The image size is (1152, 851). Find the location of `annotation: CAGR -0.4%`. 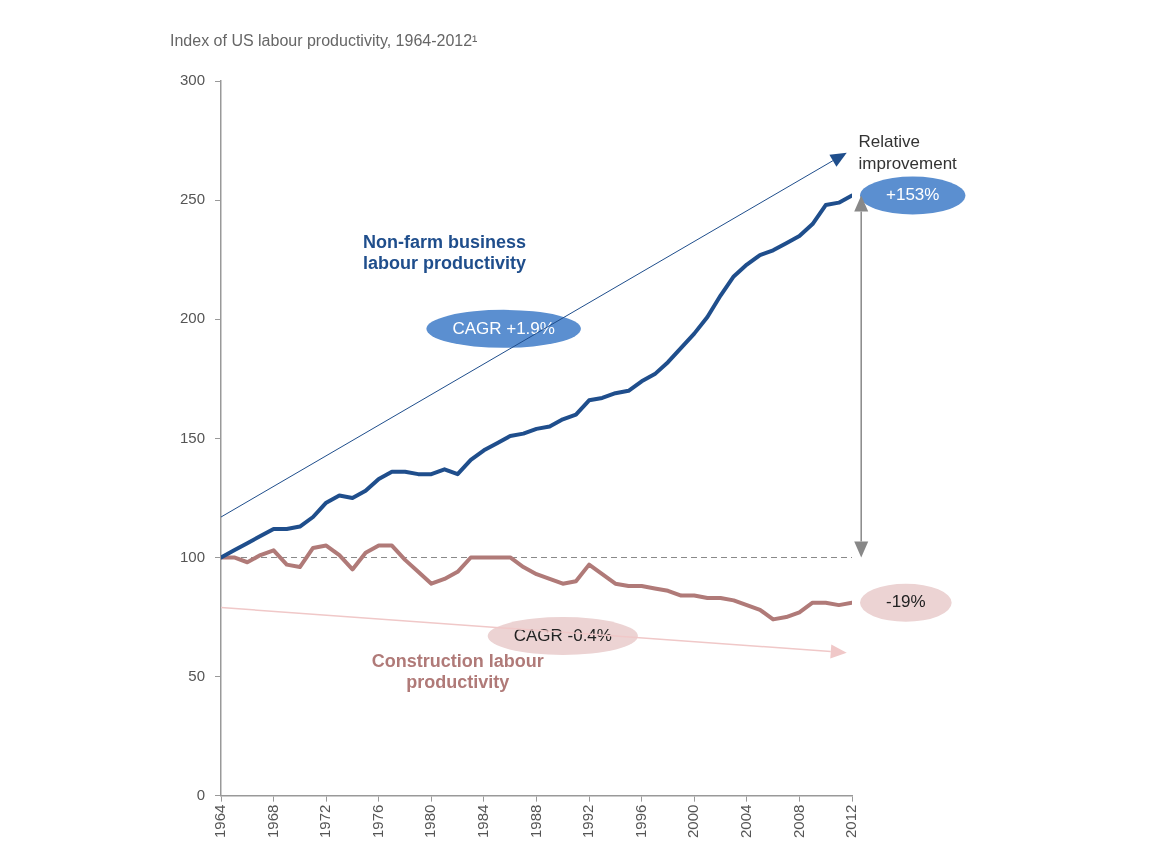

annotation: CAGR -0.4% is located at coordinates (562, 635).